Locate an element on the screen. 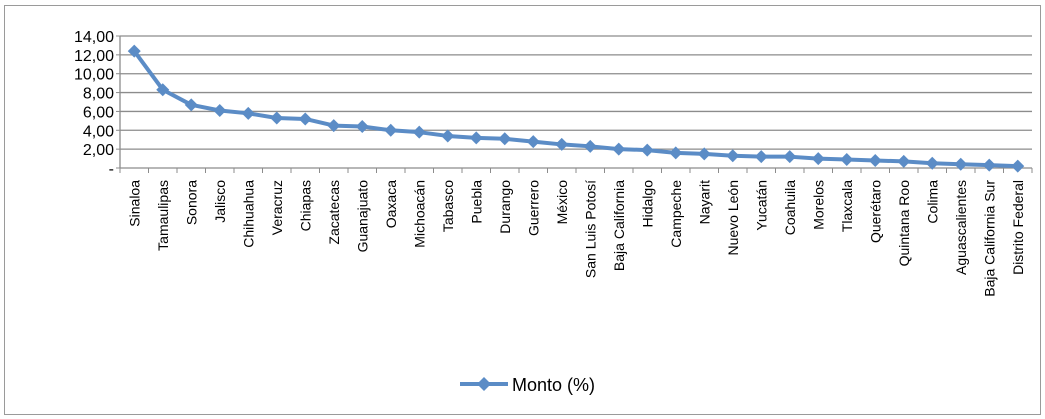 The height and width of the screenshot is (419, 1045). x-tick-label: Distrito Federal is located at coordinates (1018, 227).